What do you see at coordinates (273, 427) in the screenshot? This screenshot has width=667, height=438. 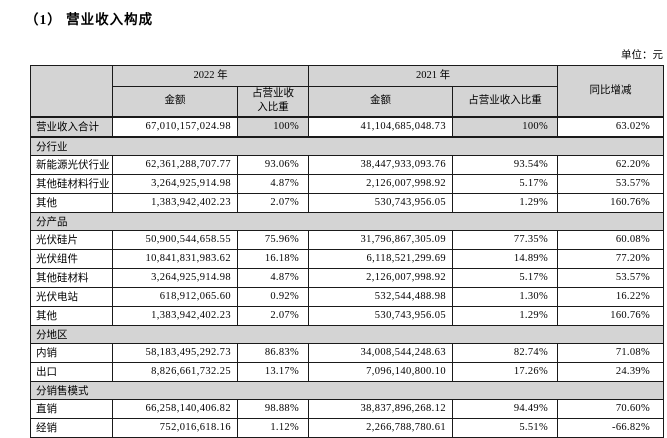 I see `pct-2022-cell: 1.12%` at bounding box center [273, 427].